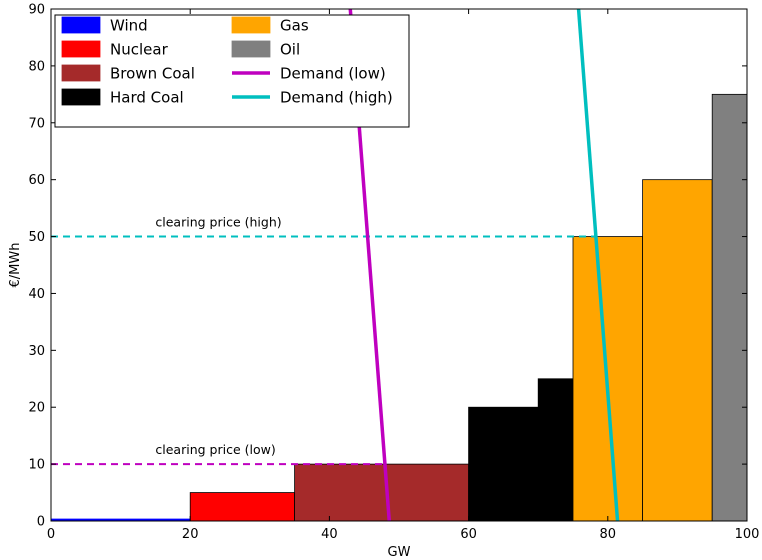 This screenshot has height=560, width=762. I want to click on bar-nuclear, so click(242, 507).